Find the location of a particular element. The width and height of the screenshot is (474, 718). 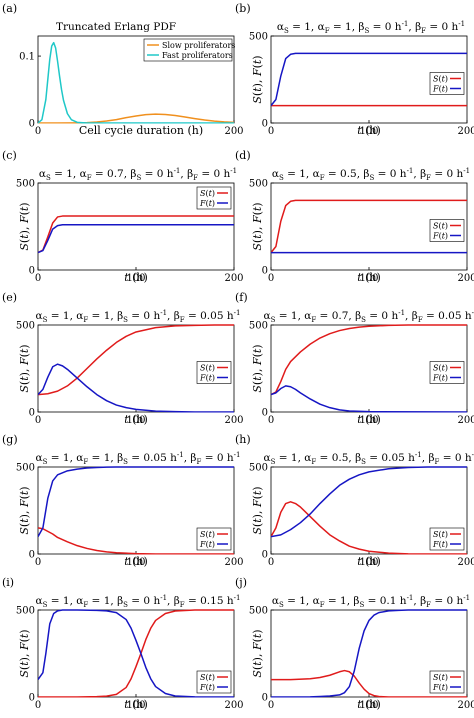

panel-label: (g) is located at coordinates (10, 439).